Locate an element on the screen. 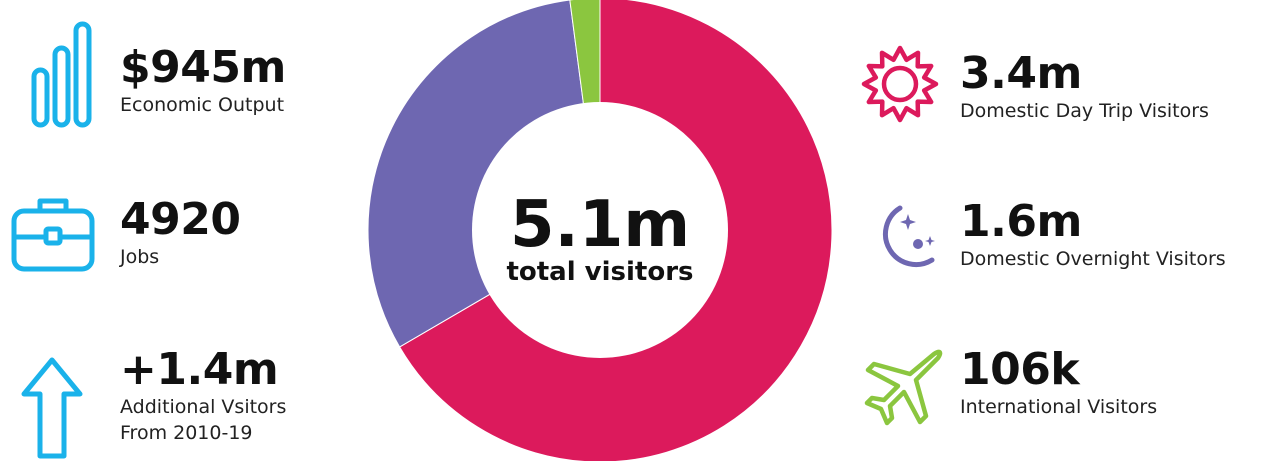  stat-value: 3.4m is located at coordinates (1021, 73).